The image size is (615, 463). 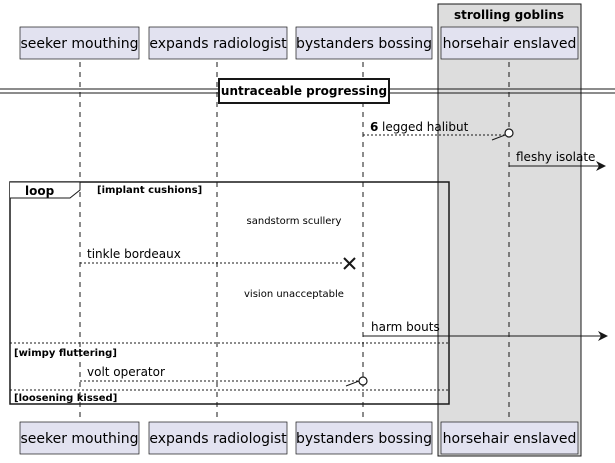 What do you see at coordinates (374, 127) in the screenshot?
I see `message-number: 6` at bounding box center [374, 127].